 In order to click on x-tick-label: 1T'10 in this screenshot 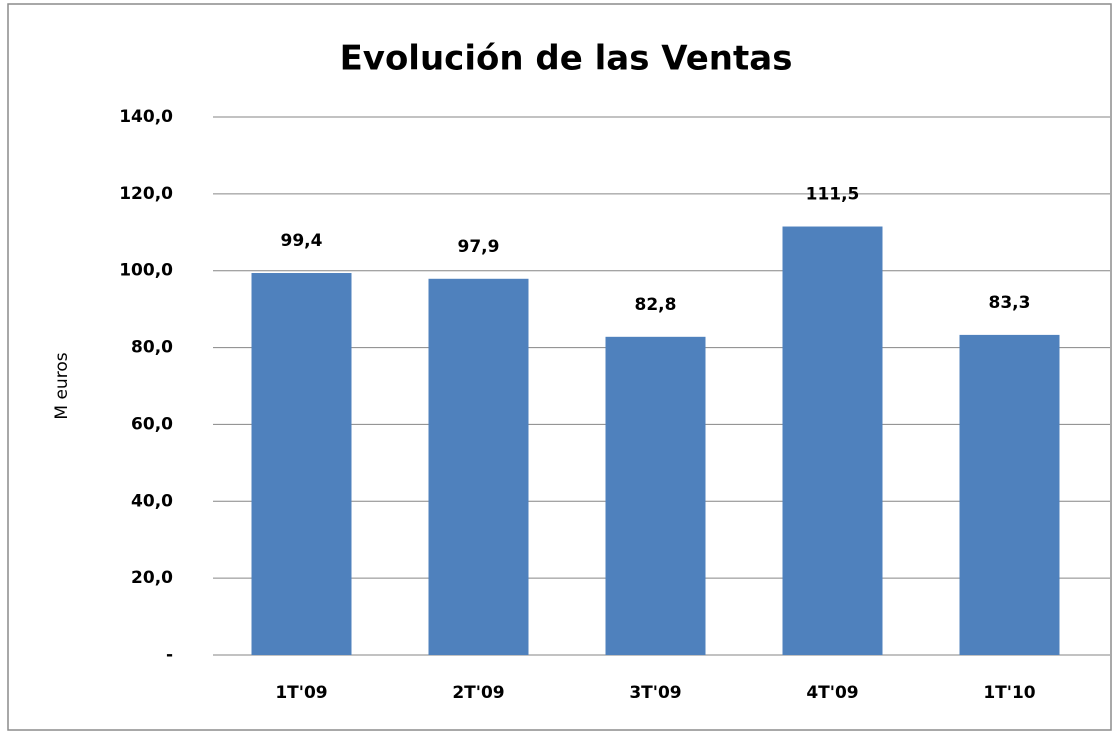, I will do `click(1009, 693)`.